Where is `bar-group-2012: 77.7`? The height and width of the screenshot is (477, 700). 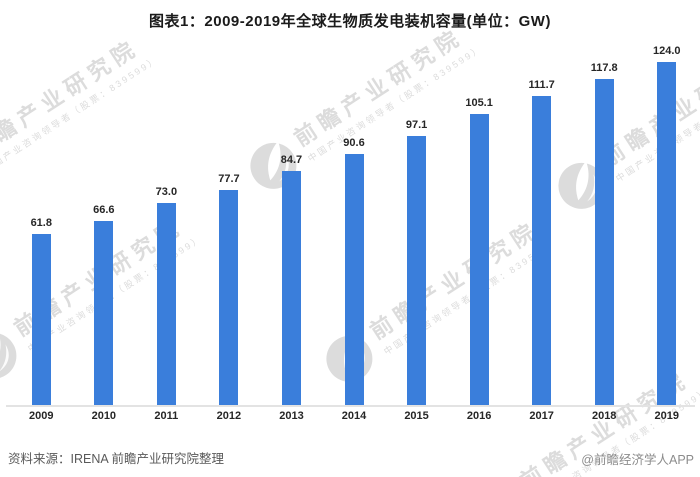 bar-group-2012: 77.7 is located at coordinates (229, 222).